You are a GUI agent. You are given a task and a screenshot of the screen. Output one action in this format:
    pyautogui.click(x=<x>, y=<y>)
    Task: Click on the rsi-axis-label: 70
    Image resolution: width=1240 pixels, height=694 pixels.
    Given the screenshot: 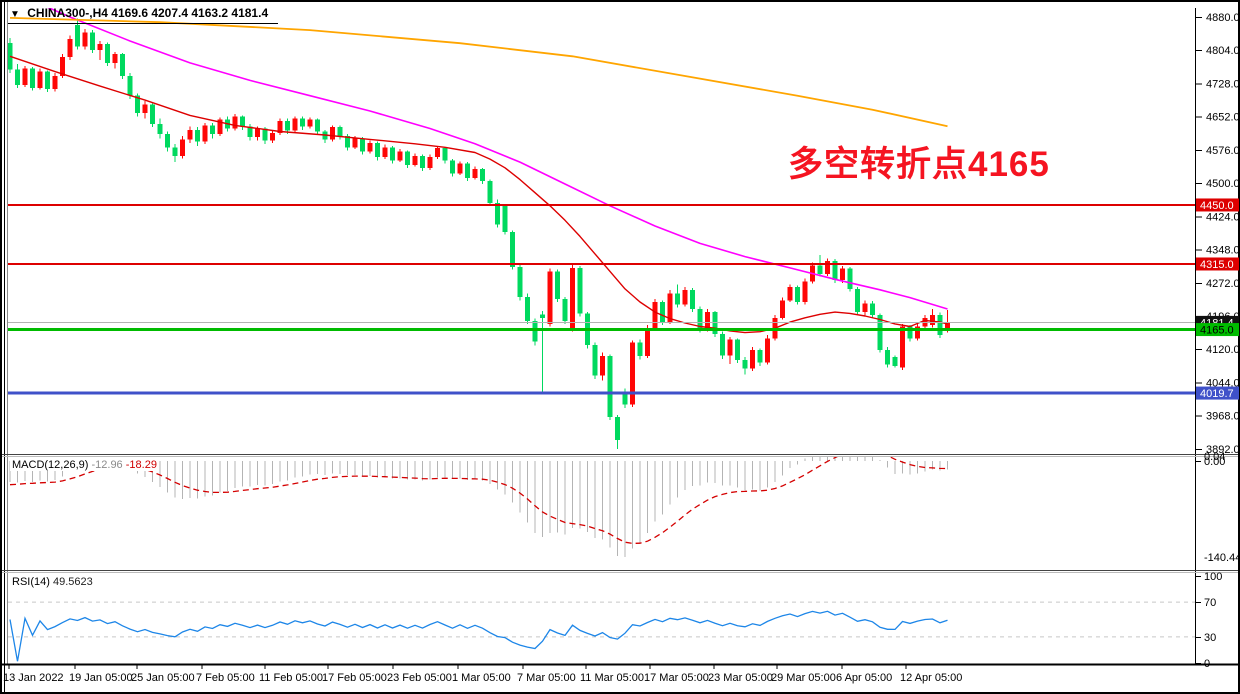 What is the action you would take?
    pyautogui.click(x=1210, y=603)
    